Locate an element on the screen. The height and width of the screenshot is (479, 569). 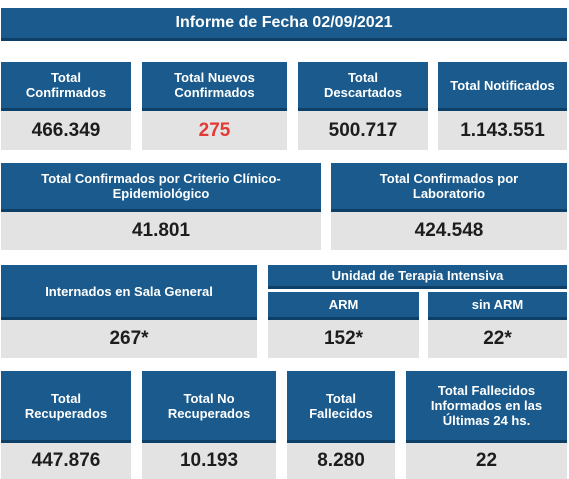
total-fallecidos-value: 8.280 is located at coordinates (341, 461).